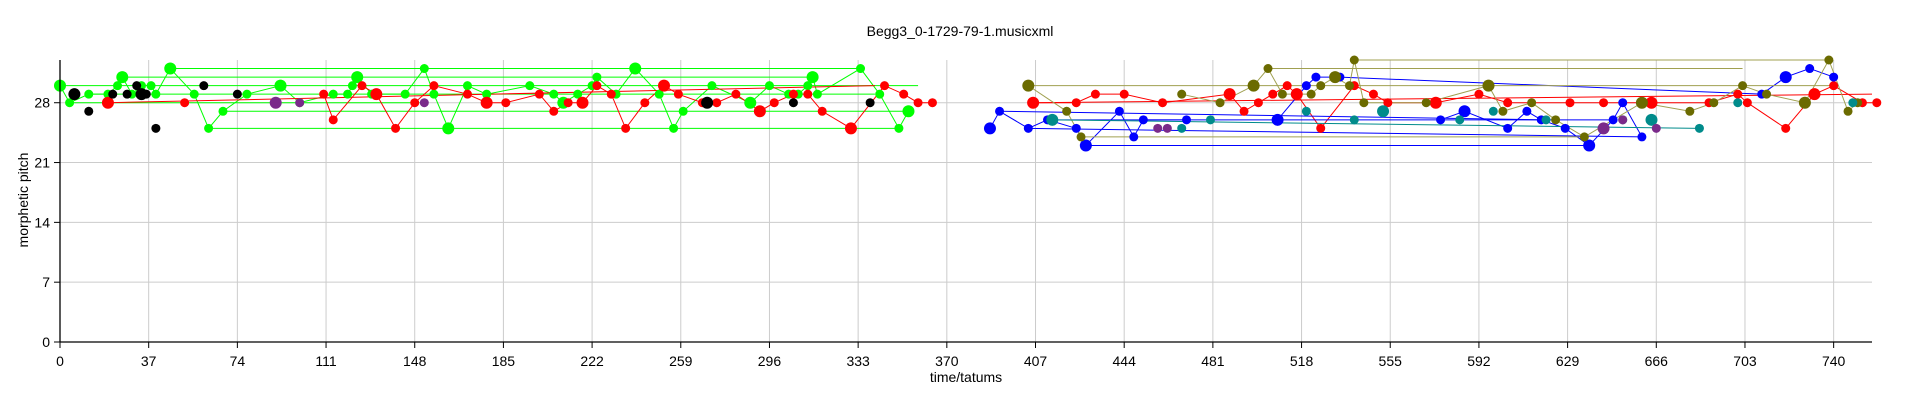 The height and width of the screenshot is (401, 1920). I want to click on x-tick-label: 74, so click(238, 361).